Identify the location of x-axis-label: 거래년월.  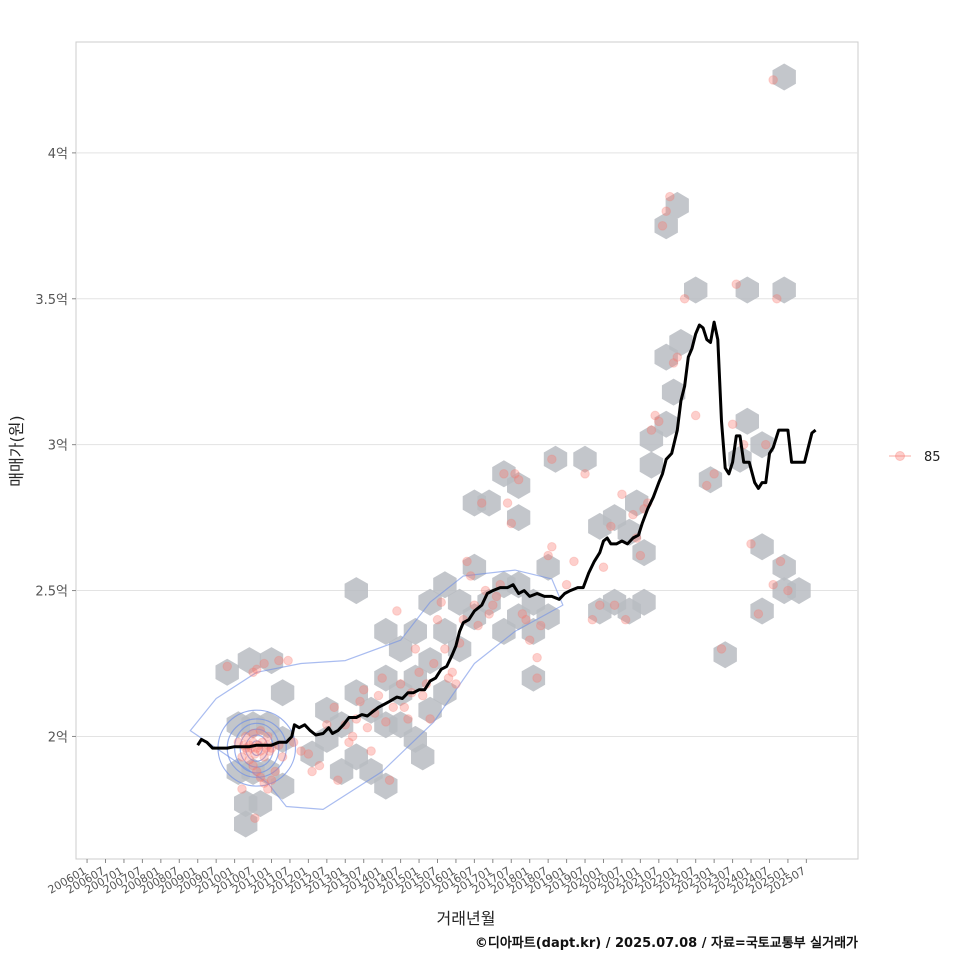
(466, 918).